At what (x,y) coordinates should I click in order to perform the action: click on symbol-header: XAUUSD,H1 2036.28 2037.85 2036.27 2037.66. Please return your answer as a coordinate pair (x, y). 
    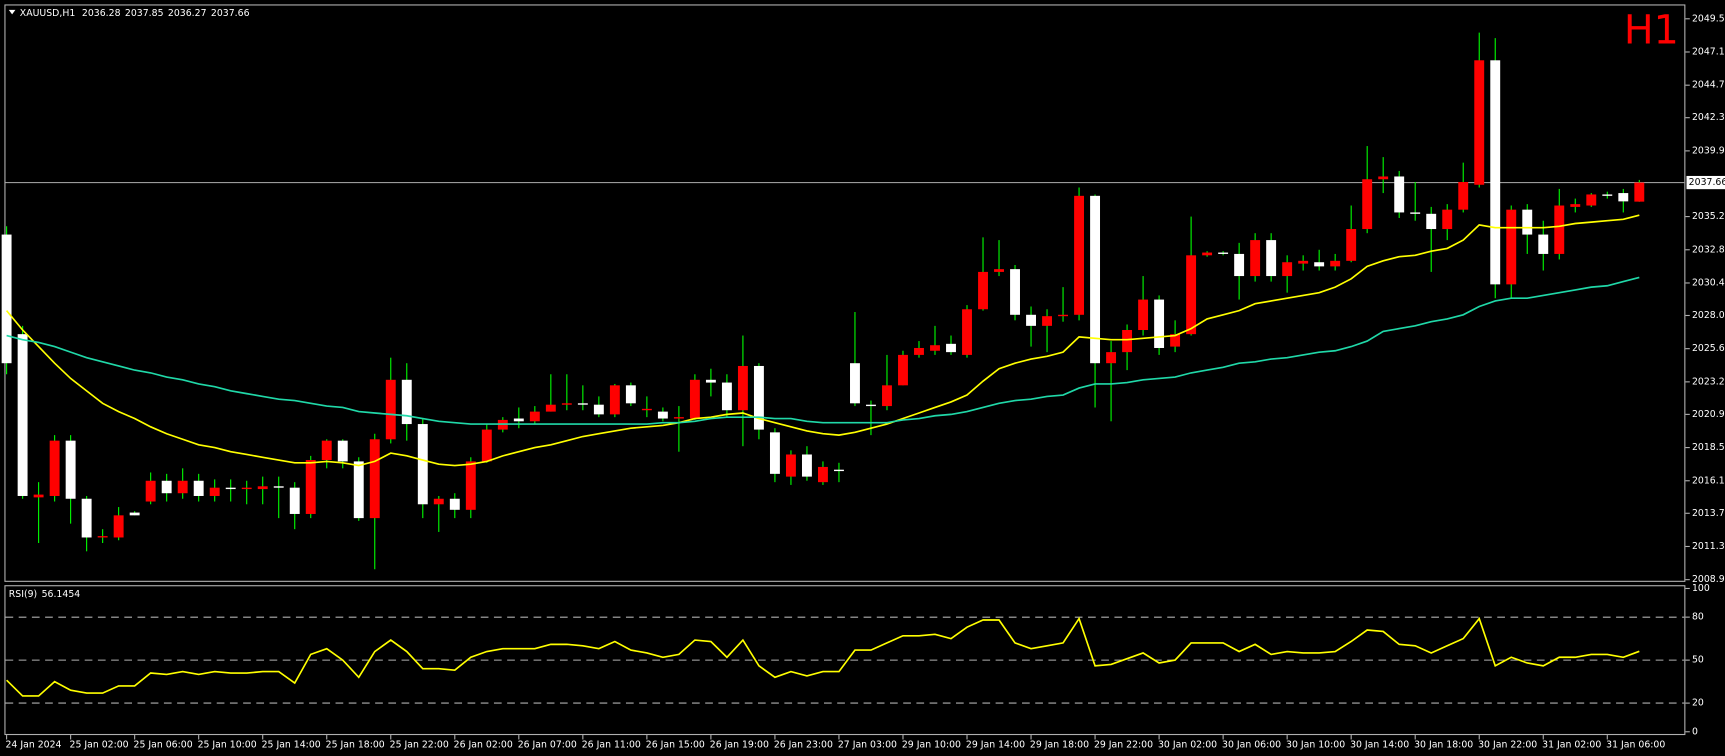
    Looking at the image, I should click on (135, 13).